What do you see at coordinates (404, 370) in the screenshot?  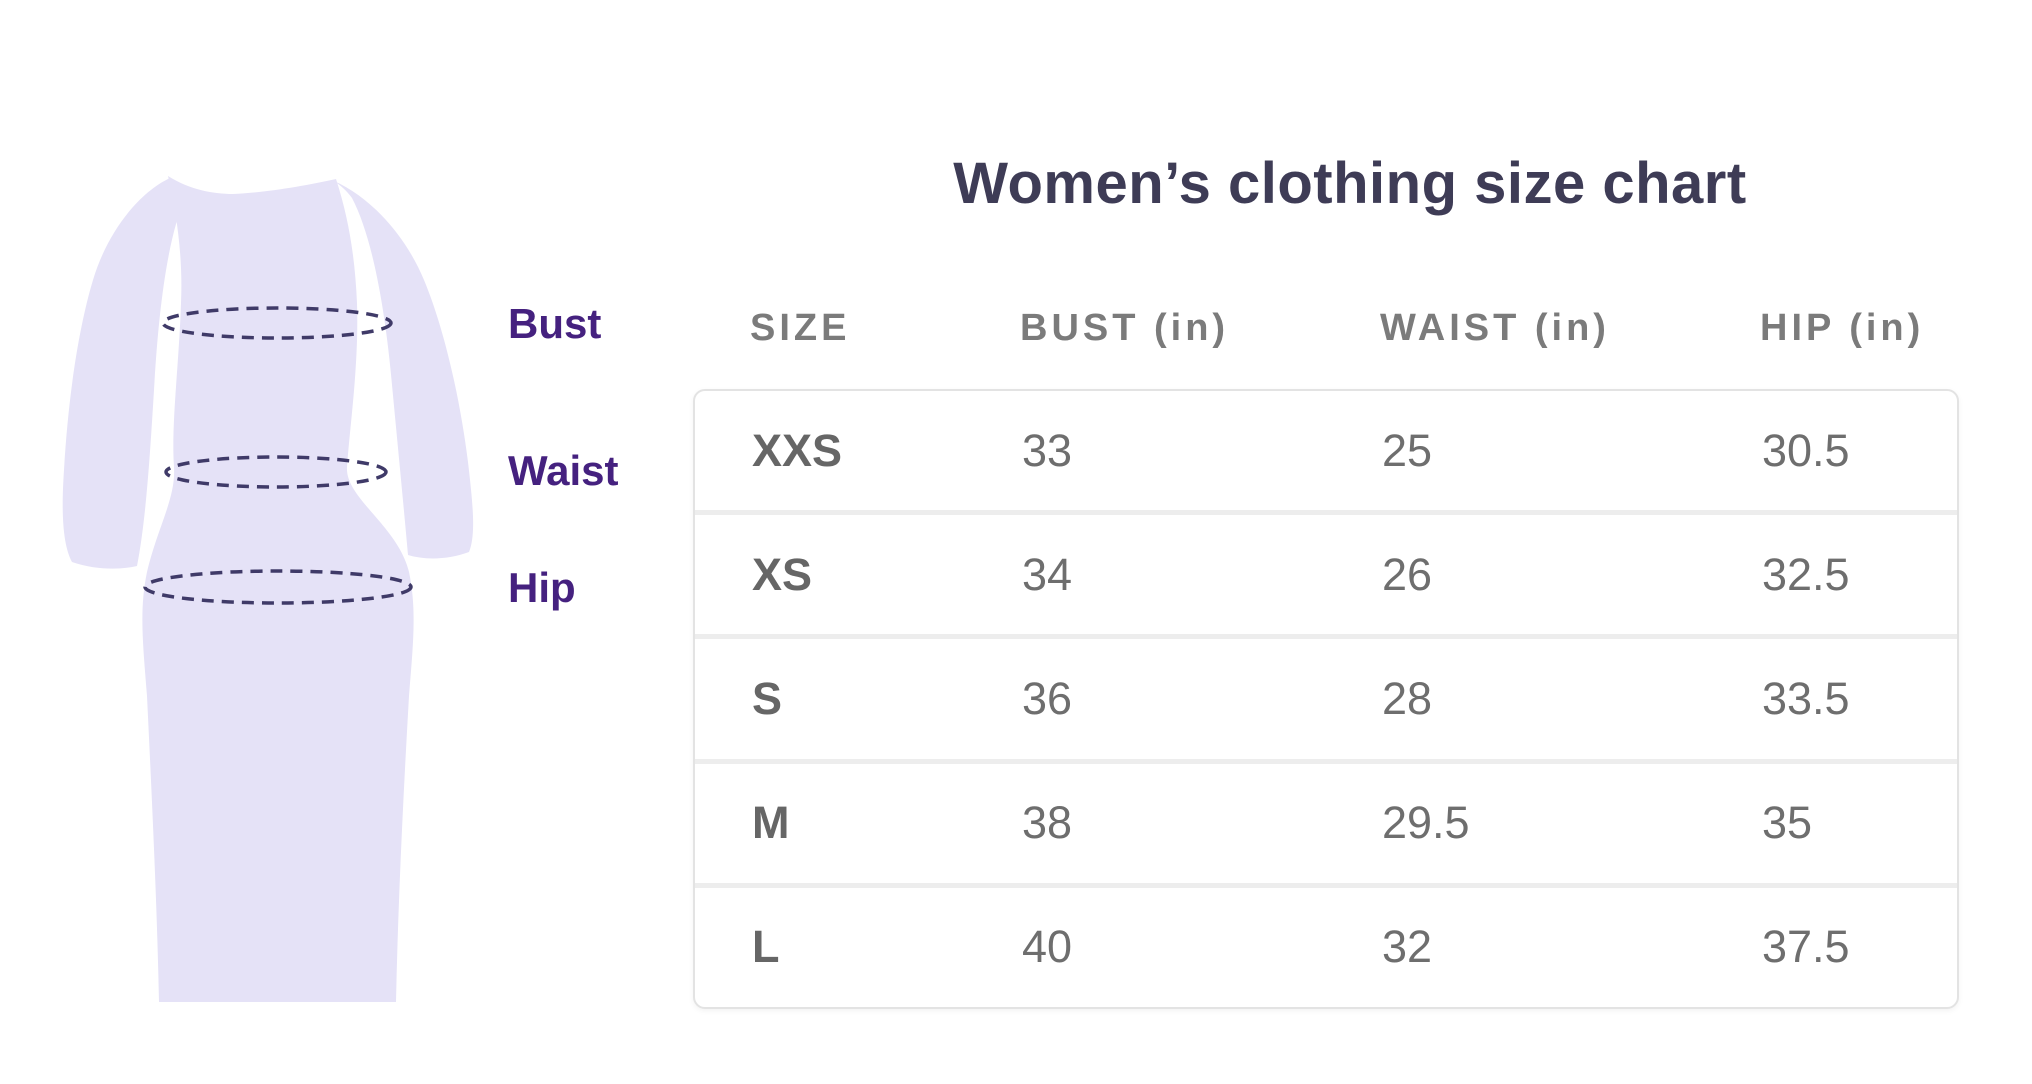 I see `dress-right-sleeve` at bounding box center [404, 370].